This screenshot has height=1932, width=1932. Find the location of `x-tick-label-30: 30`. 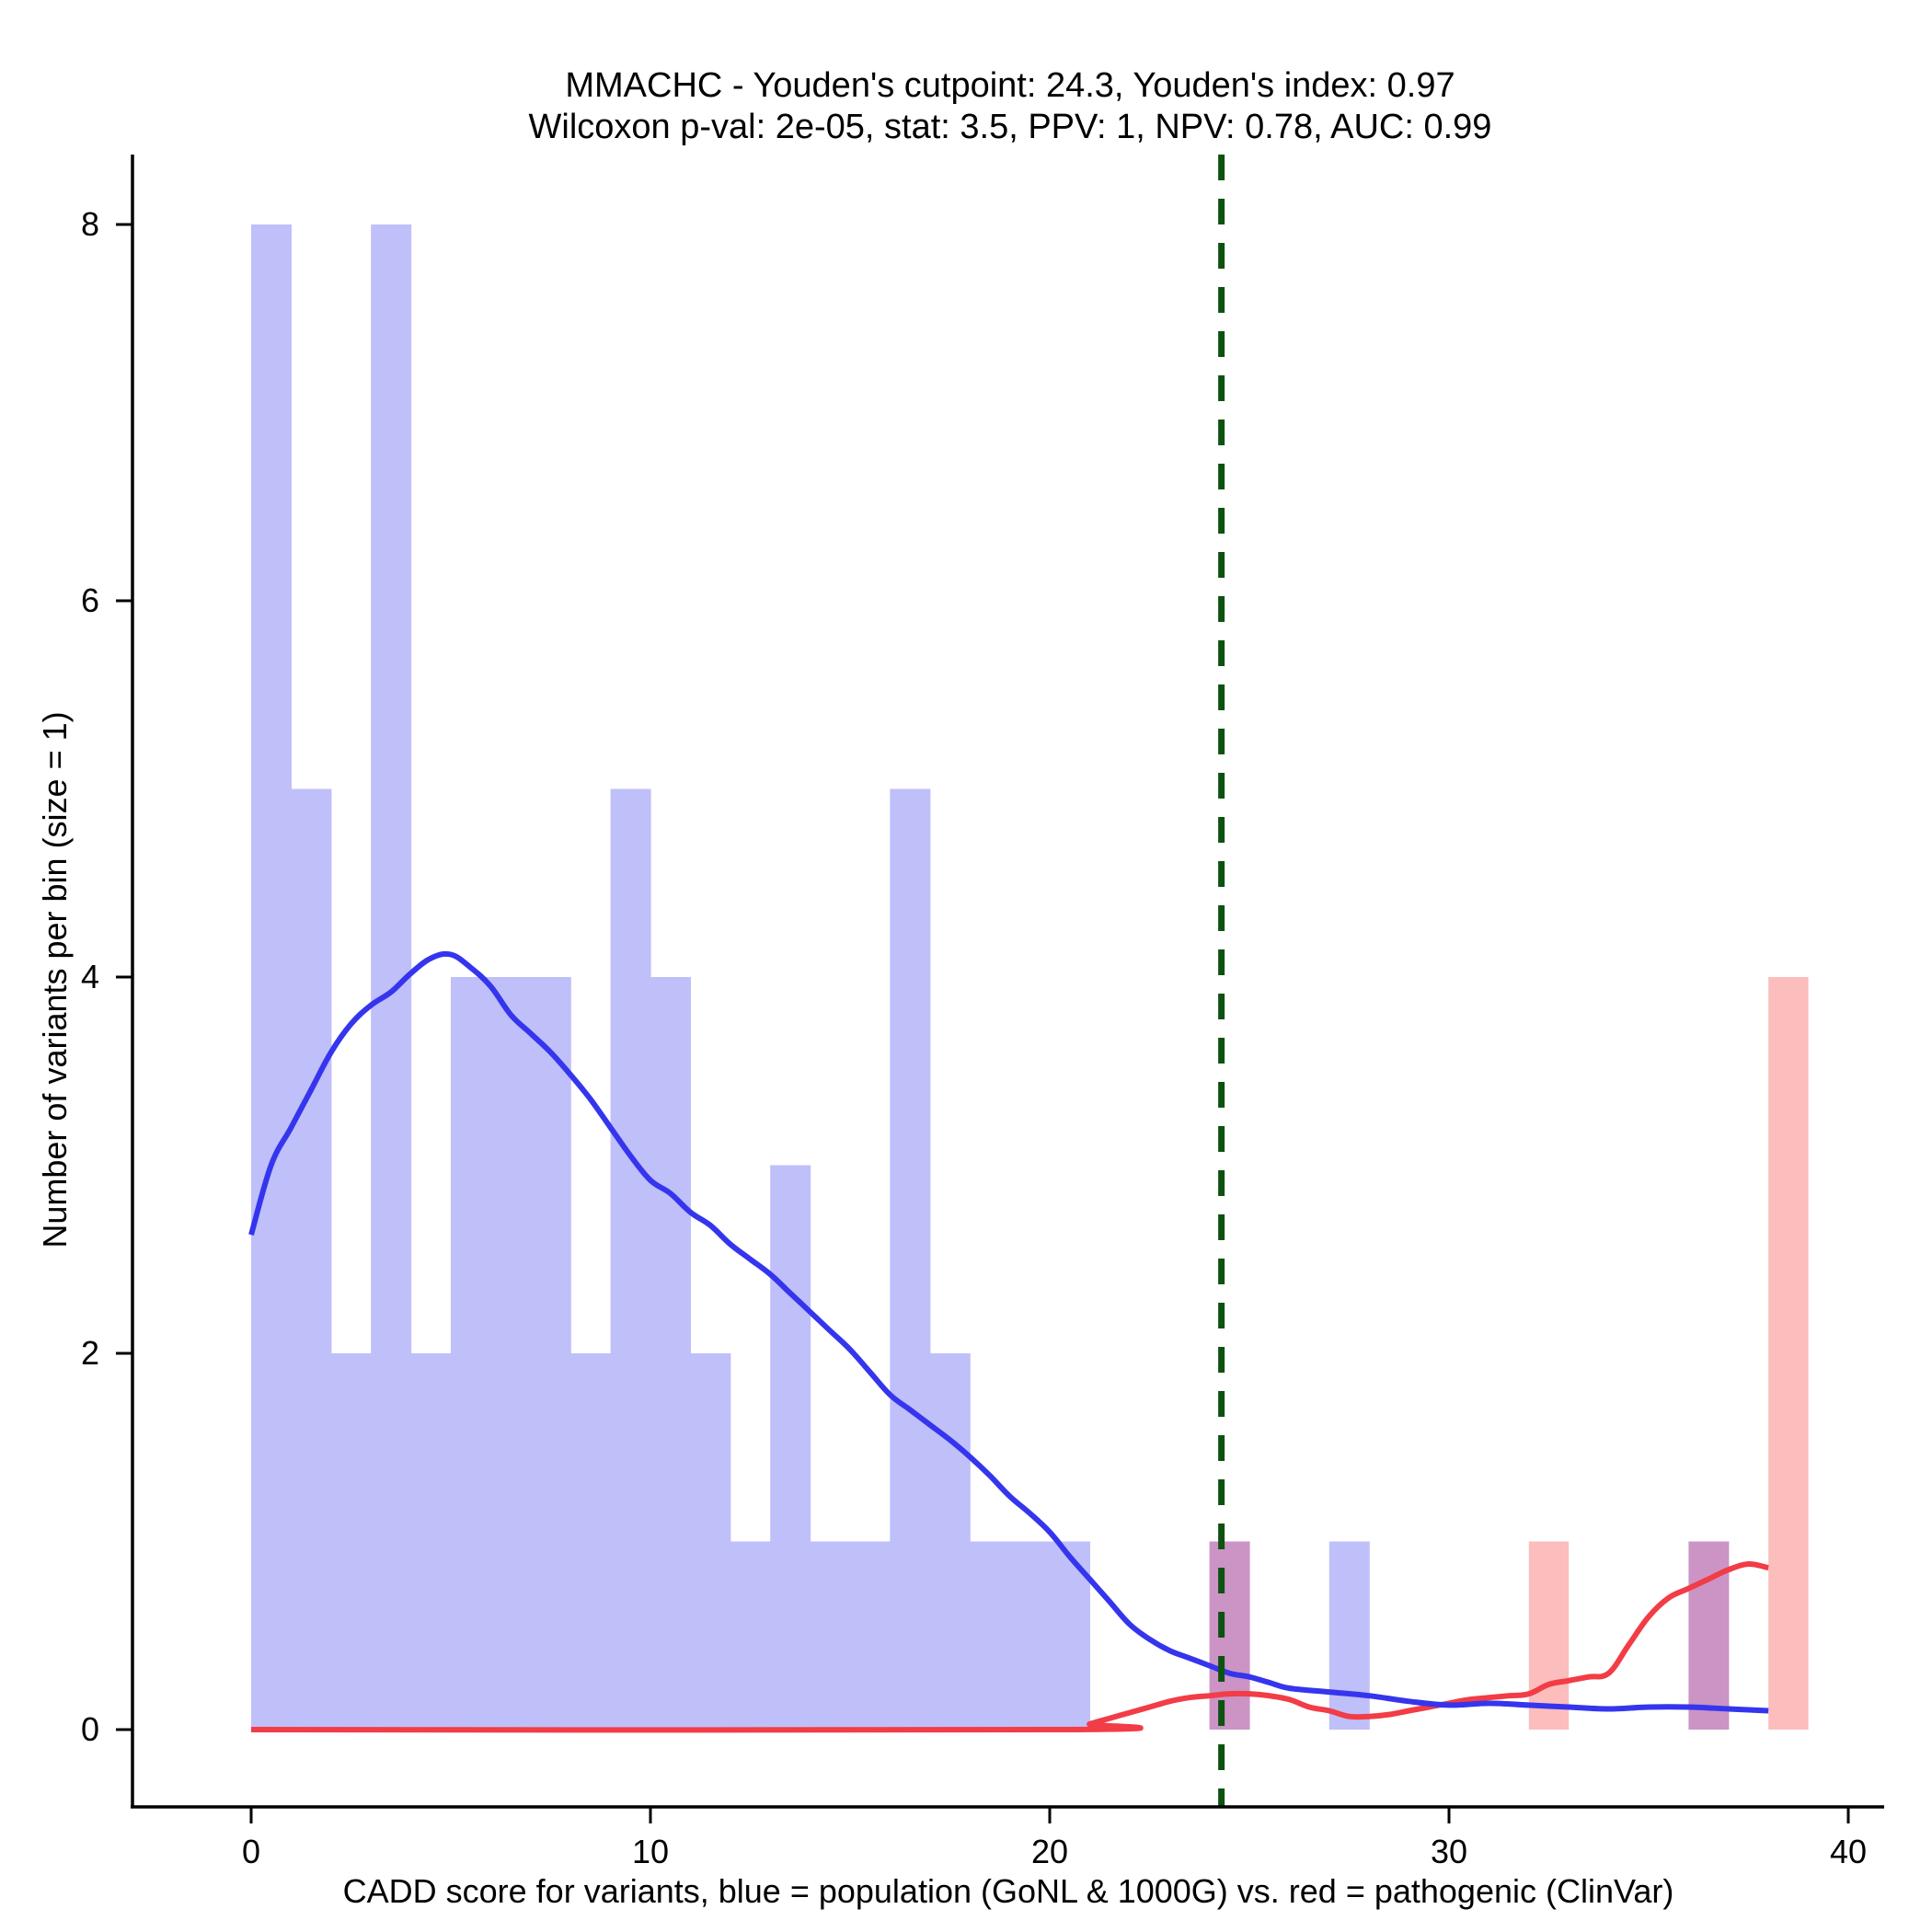

x-tick-label-30: 30 is located at coordinates (1449, 1851).